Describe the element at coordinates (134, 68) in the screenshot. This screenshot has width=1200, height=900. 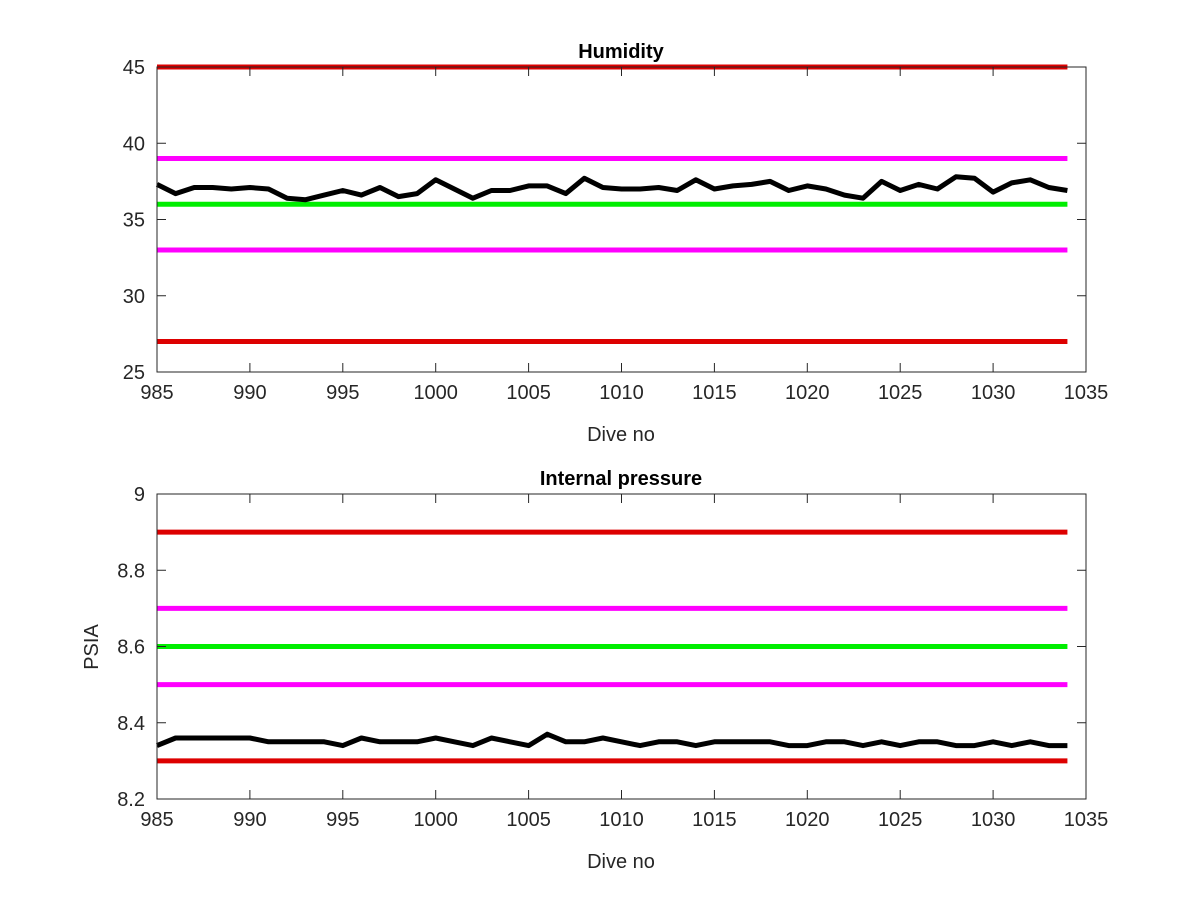
I see `y-tick-label: 45` at that location.